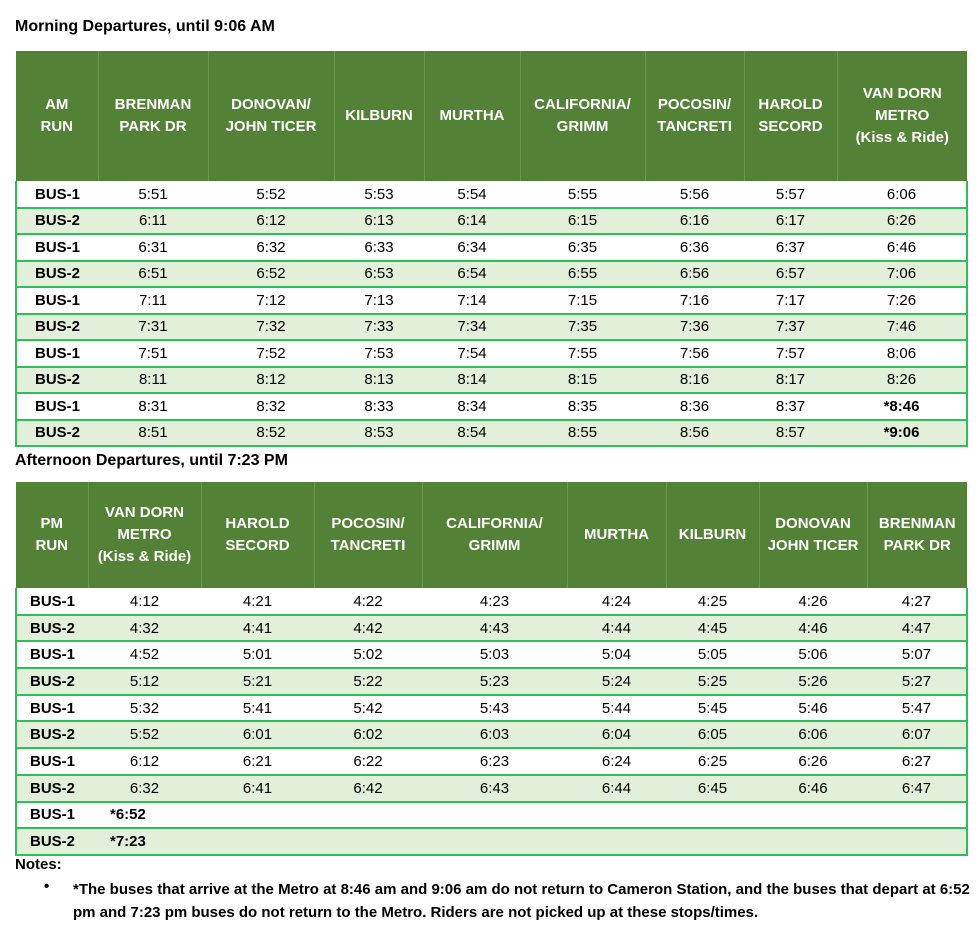  Describe the element at coordinates (790, 300) in the screenshot. I see `time-cell: 7:17` at that location.